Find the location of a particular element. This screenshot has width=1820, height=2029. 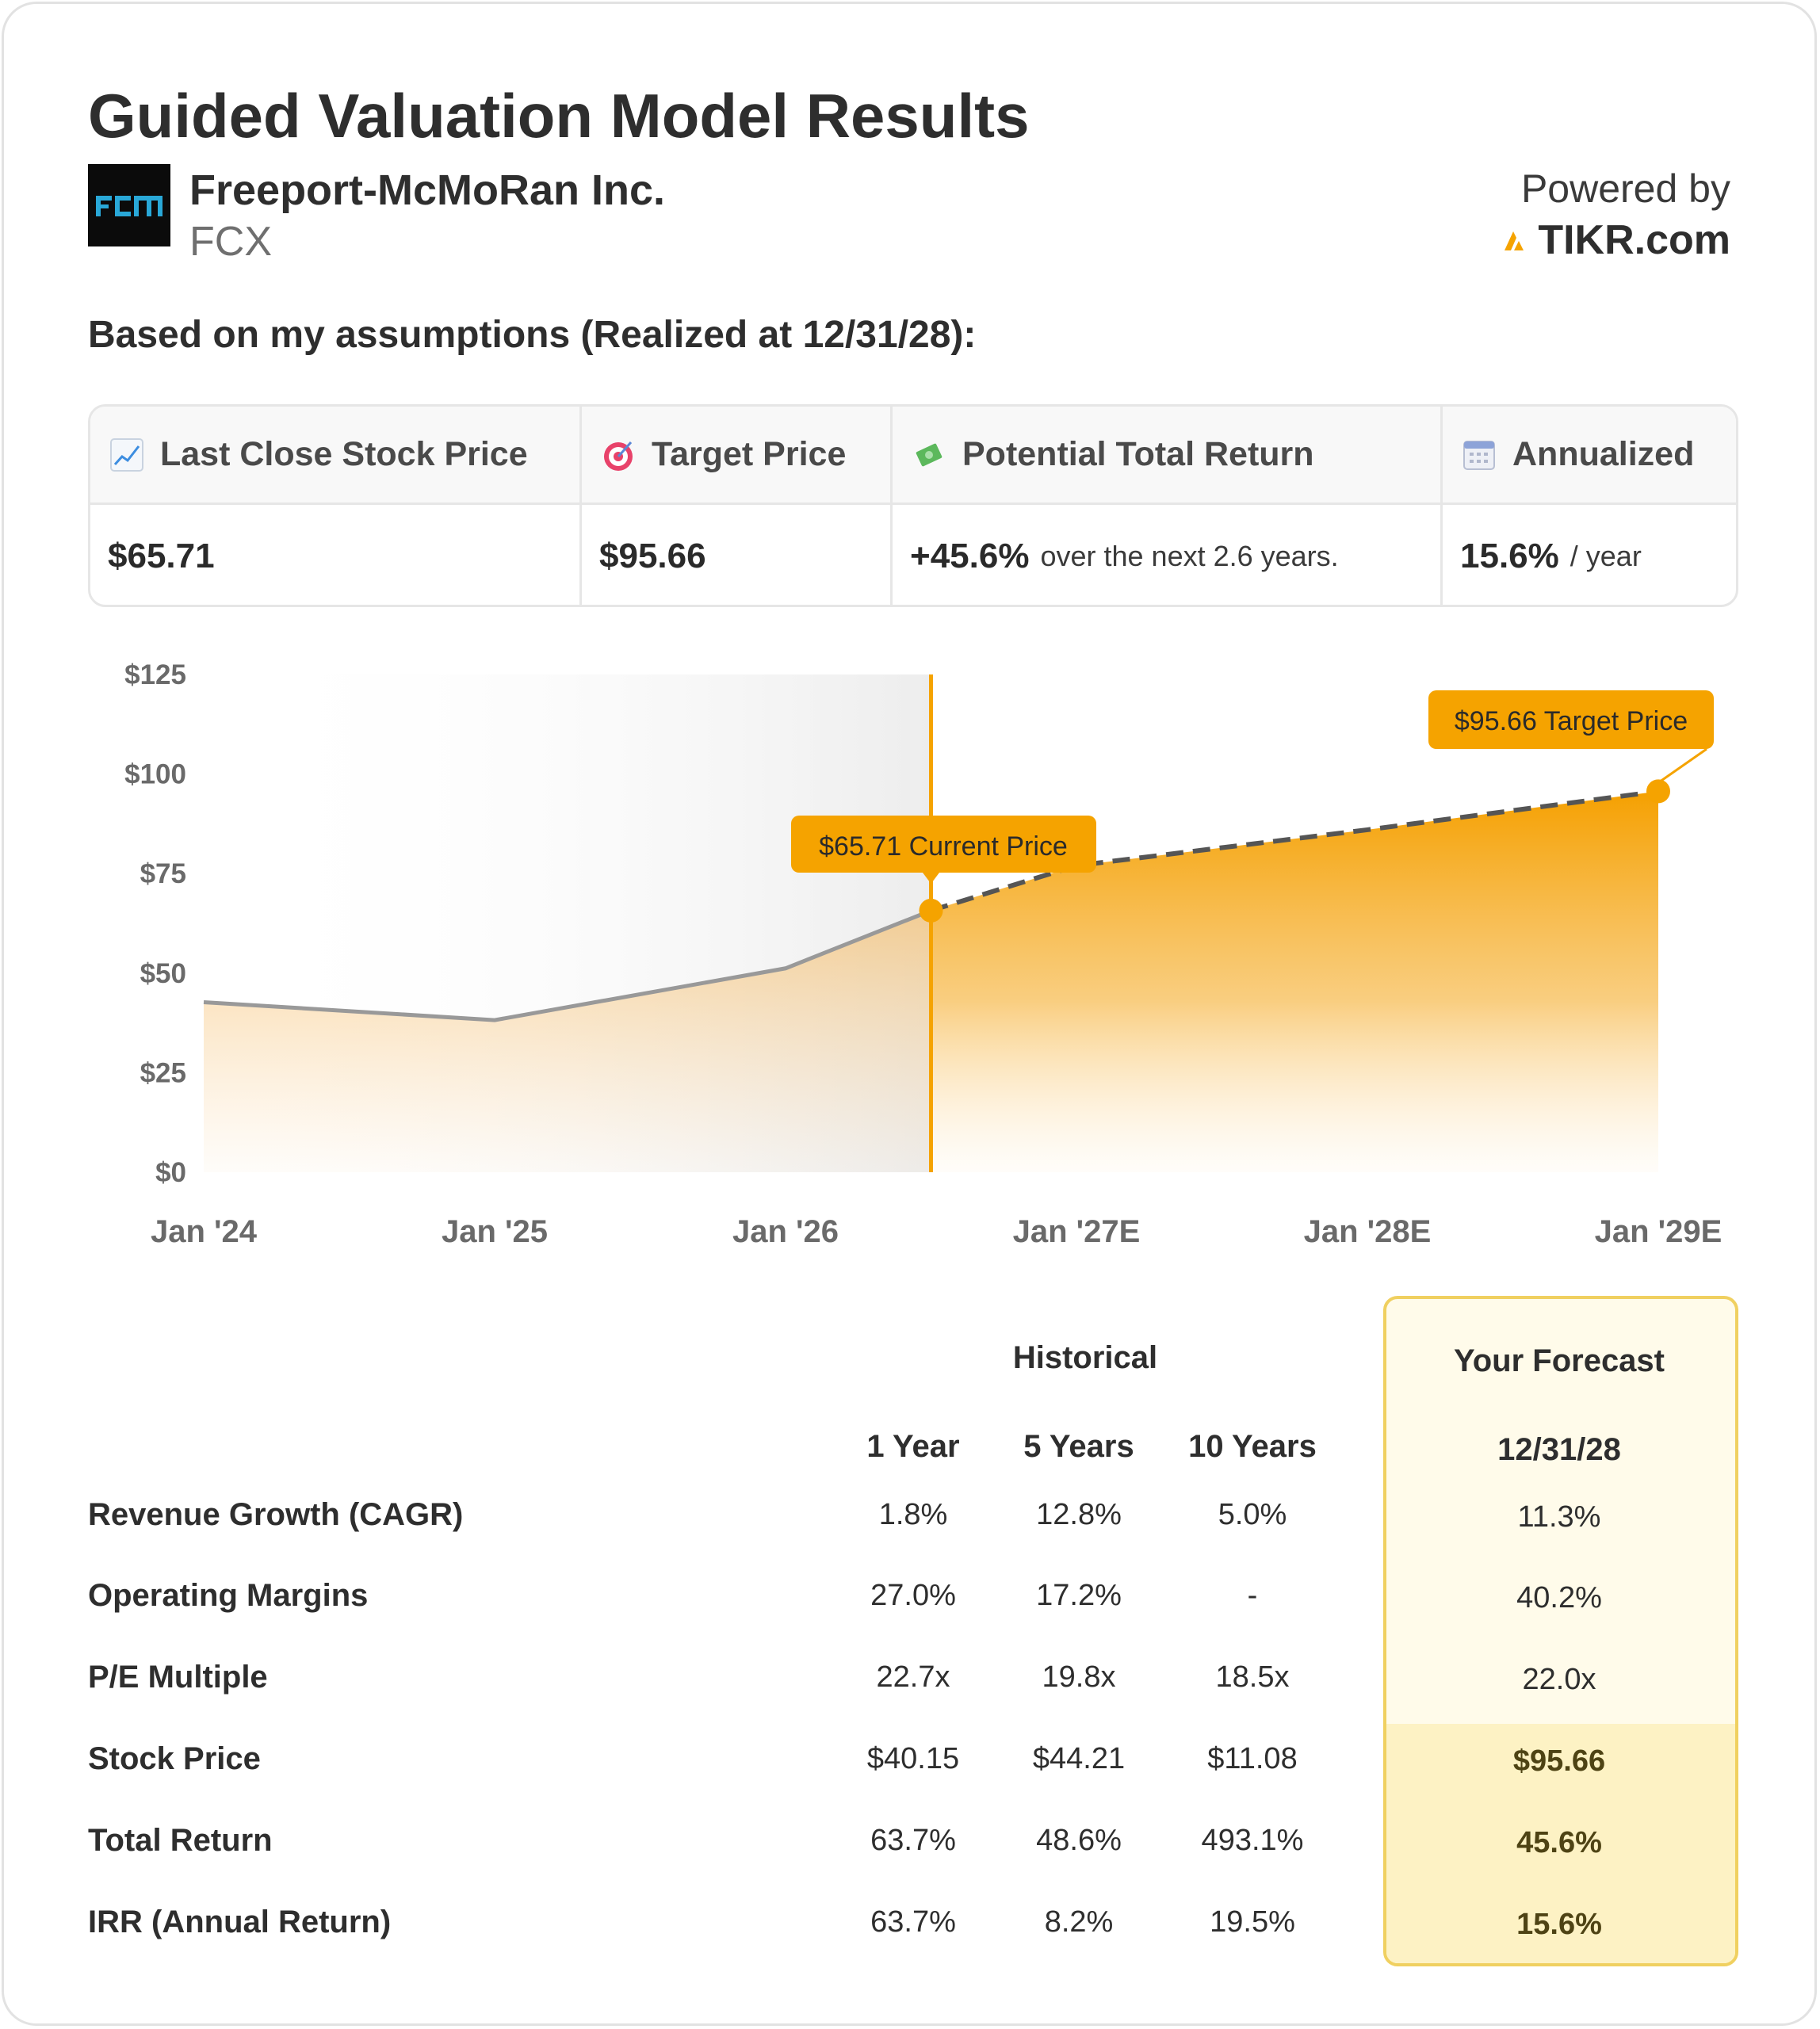

annualized-label: Annualized is located at coordinates (1603, 454).